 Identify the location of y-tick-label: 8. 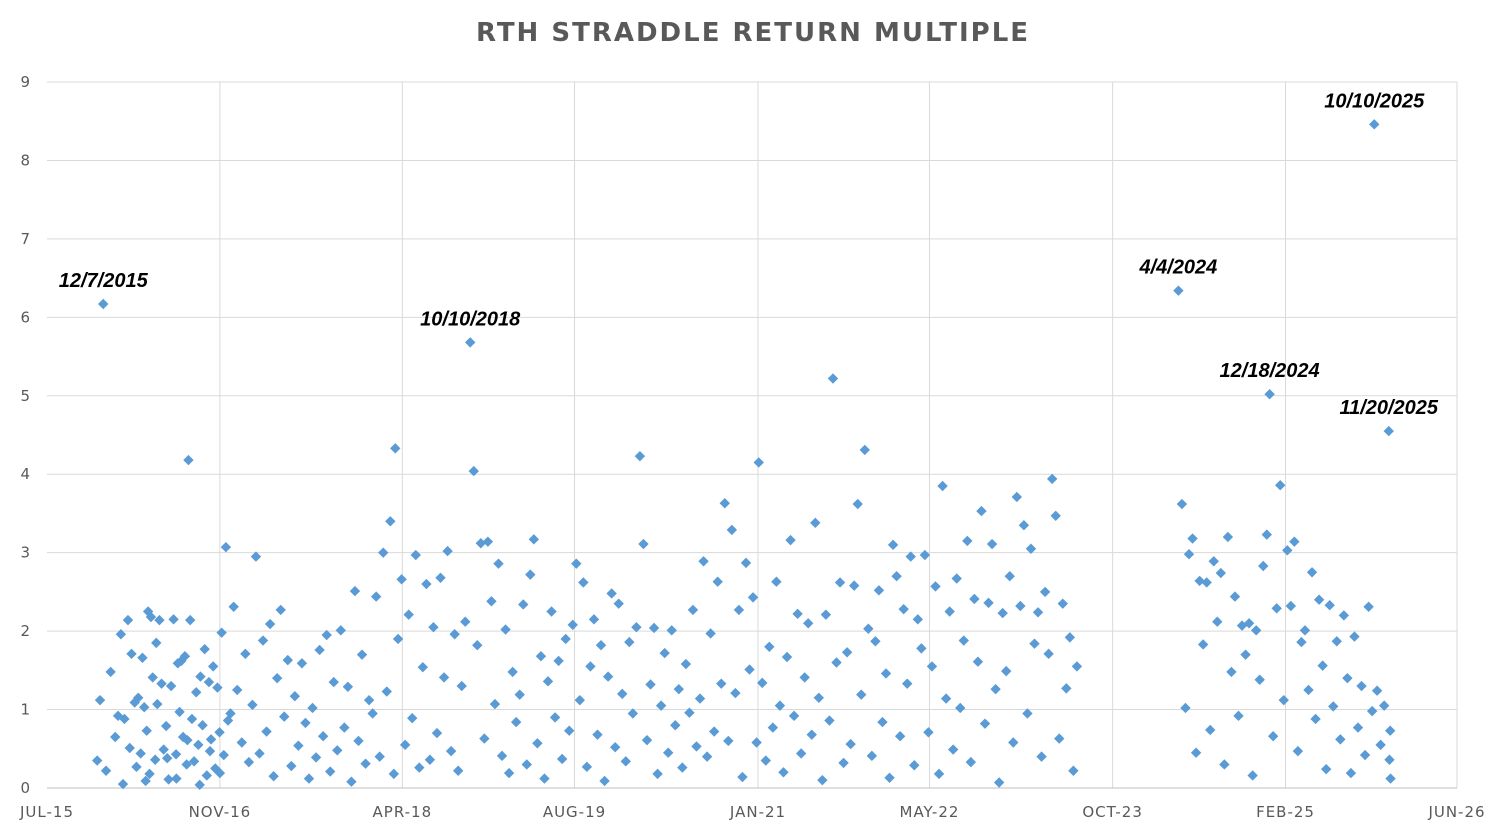
(25, 160).